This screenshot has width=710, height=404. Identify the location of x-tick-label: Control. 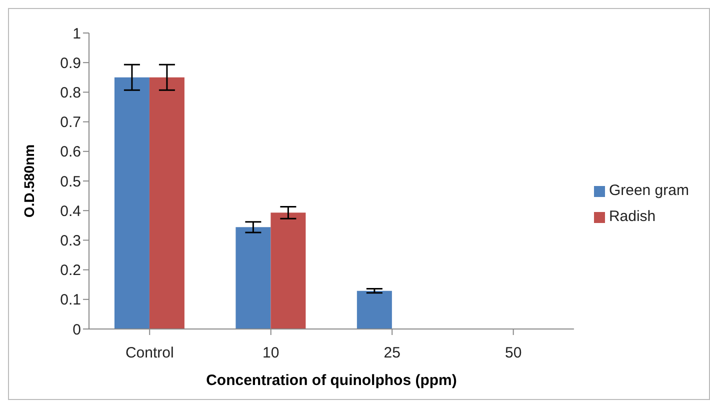
(149, 353).